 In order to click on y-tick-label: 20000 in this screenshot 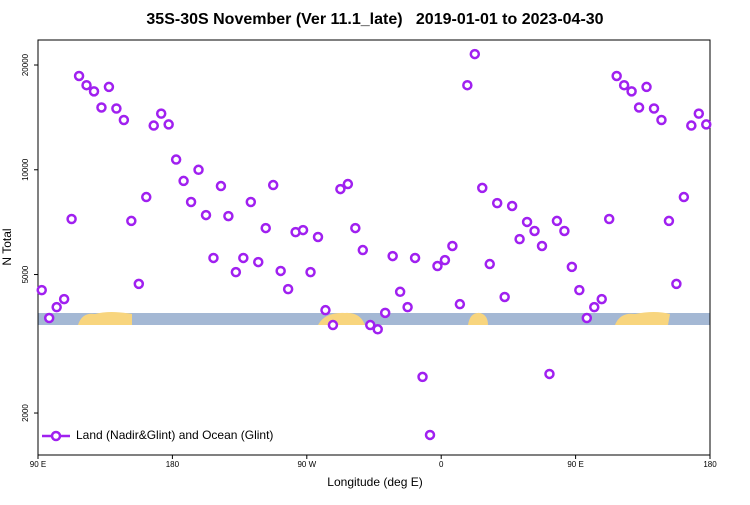, I will do `click(25, 64)`.